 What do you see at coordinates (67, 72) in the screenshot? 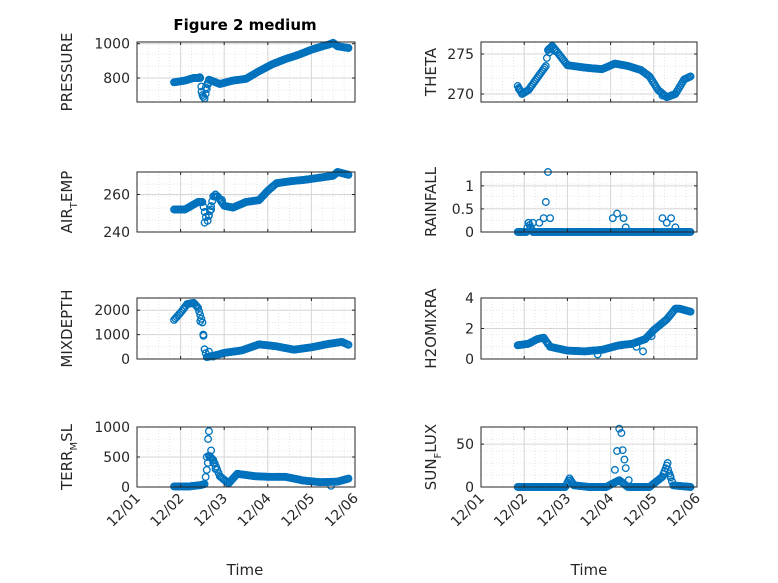
I see `y-axis-label: PRESSURE` at bounding box center [67, 72].